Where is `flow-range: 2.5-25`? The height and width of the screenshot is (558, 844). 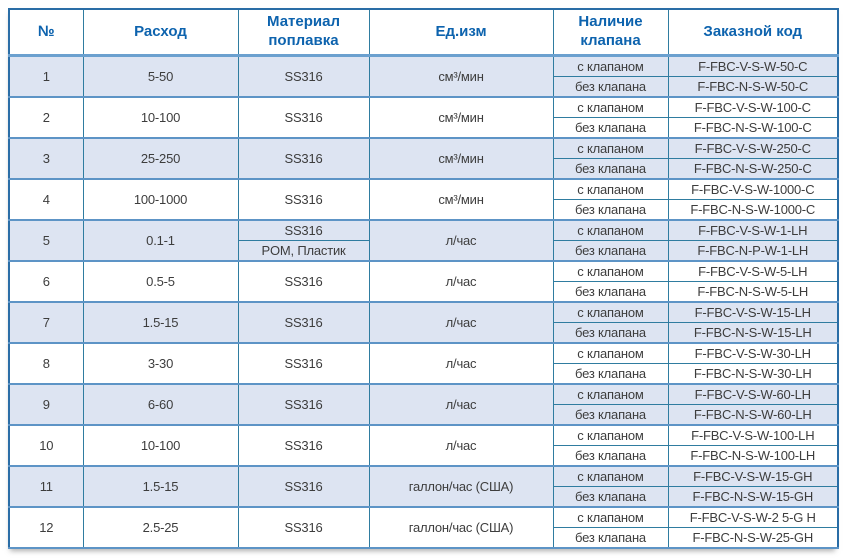
flow-range: 2.5-25 is located at coordinates (160, 527).